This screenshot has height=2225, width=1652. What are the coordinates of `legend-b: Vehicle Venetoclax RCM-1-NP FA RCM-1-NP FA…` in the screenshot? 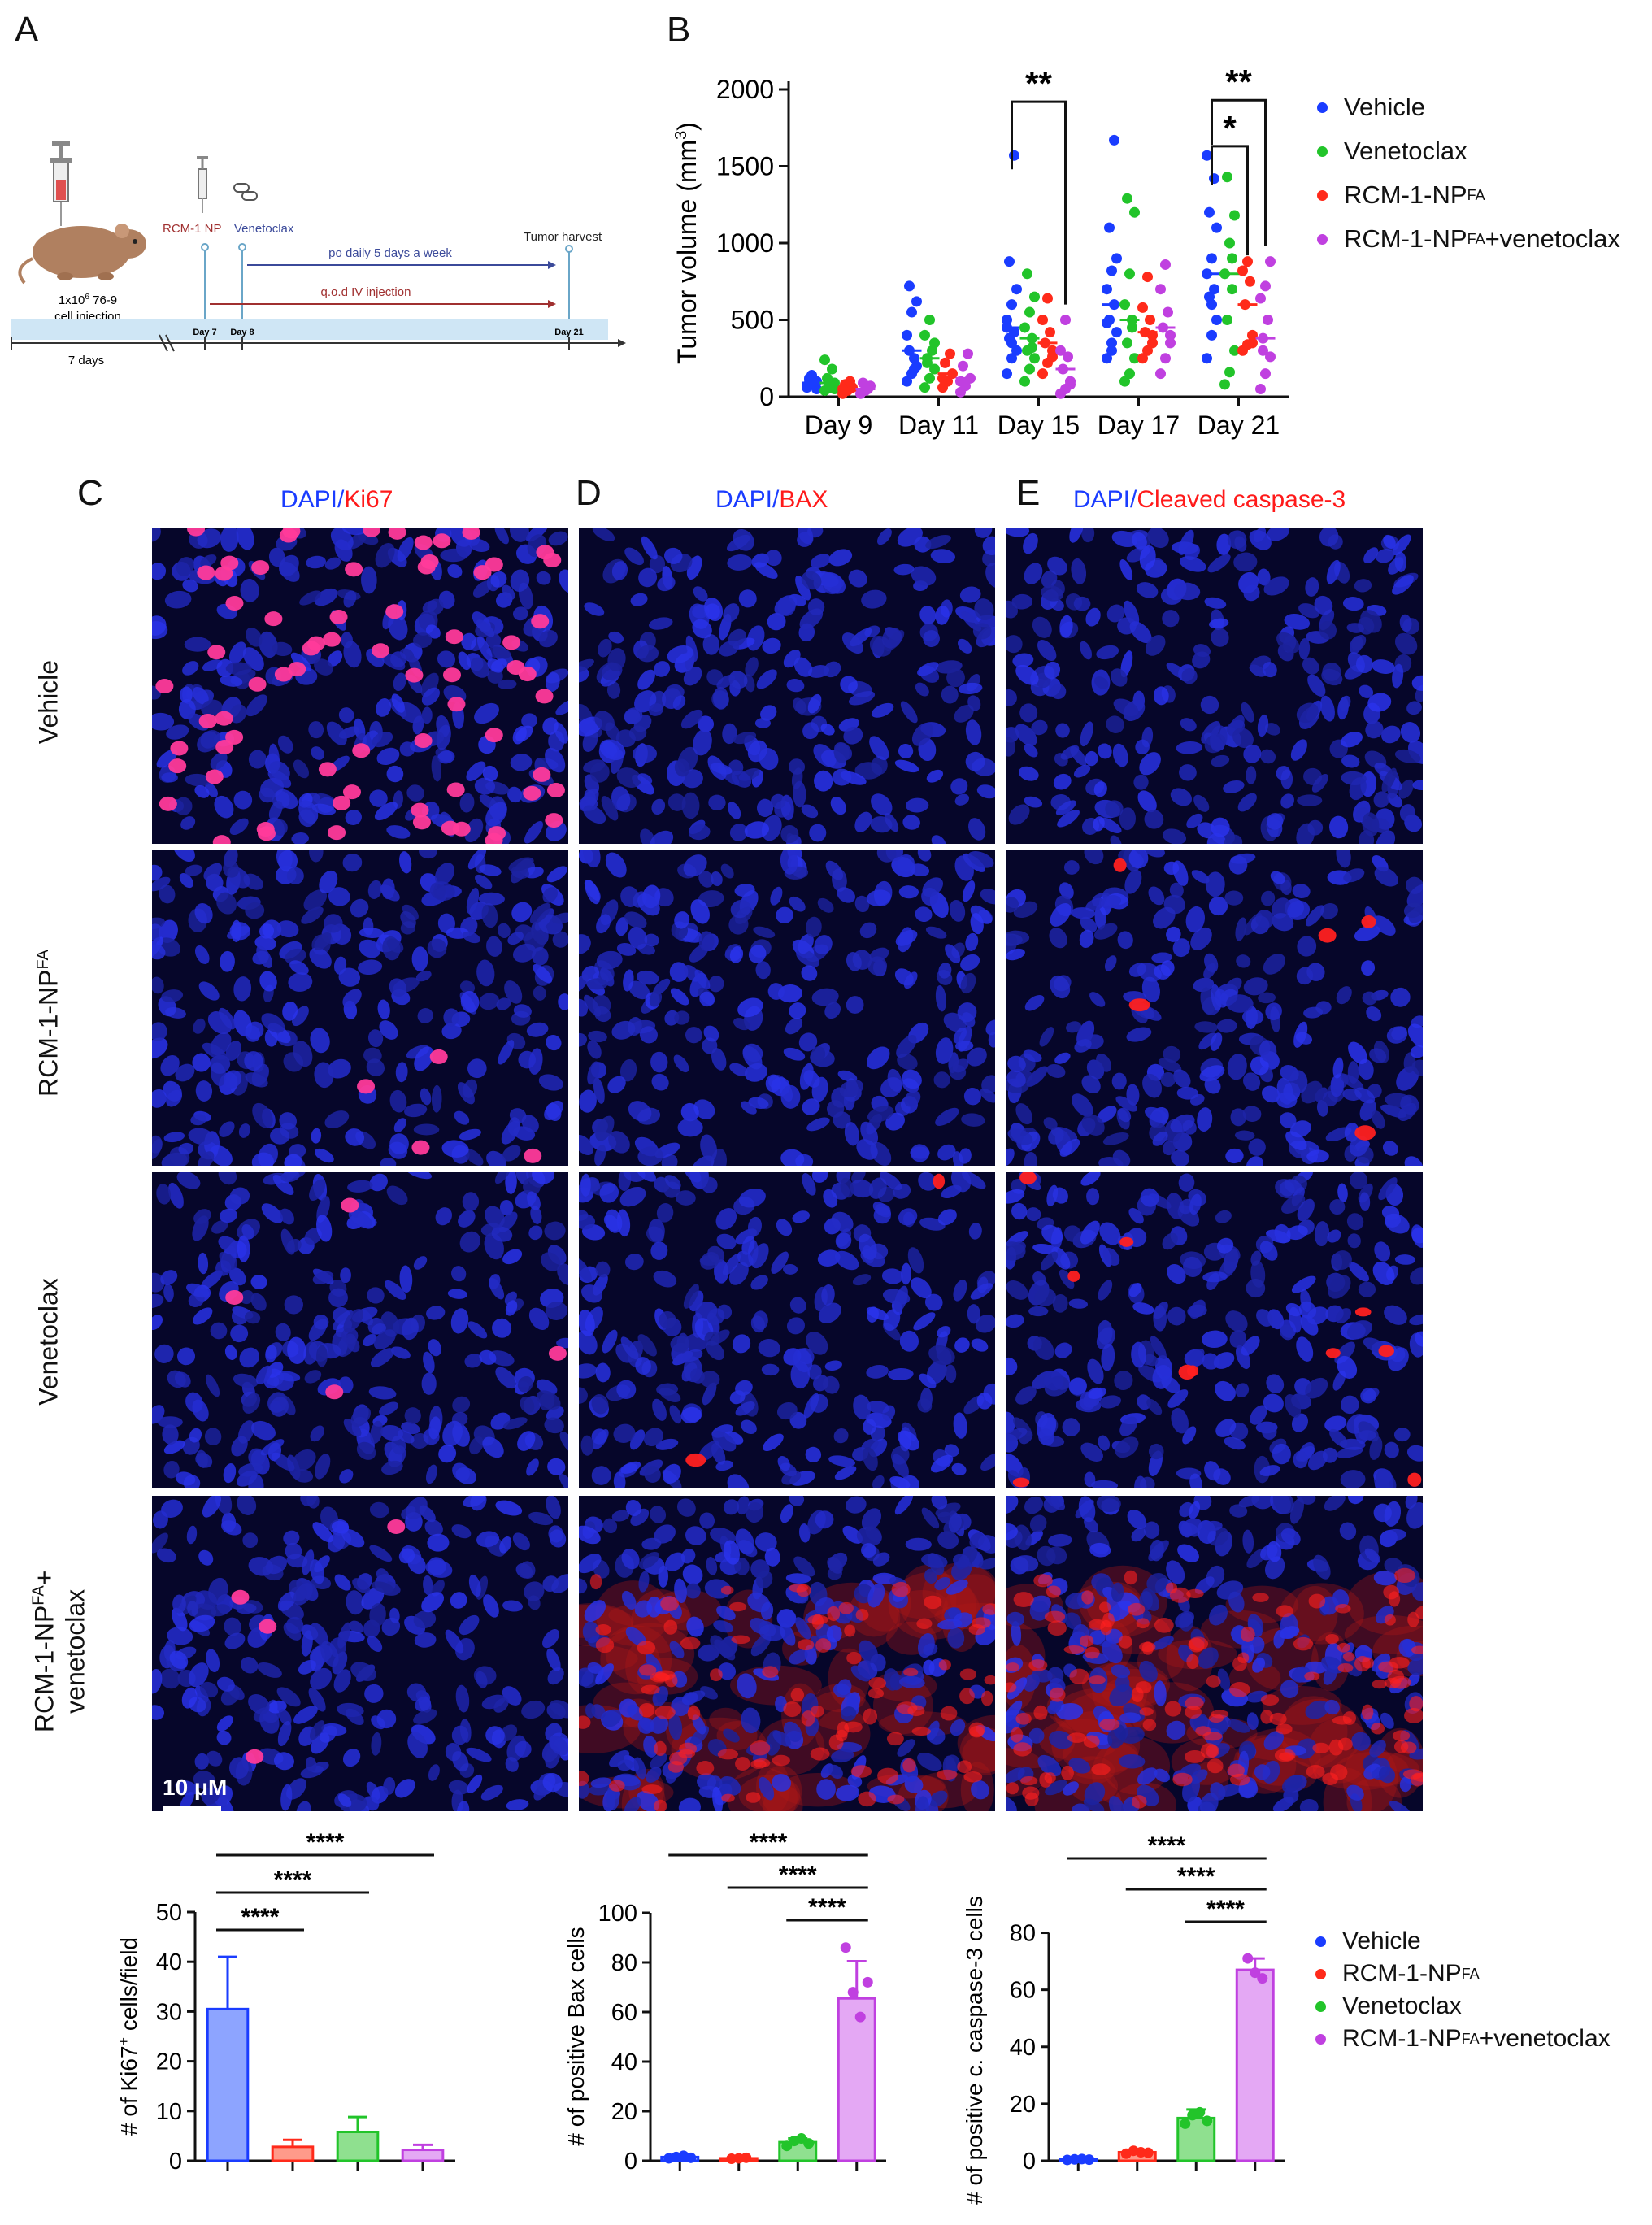 It's located at (1468, 173).